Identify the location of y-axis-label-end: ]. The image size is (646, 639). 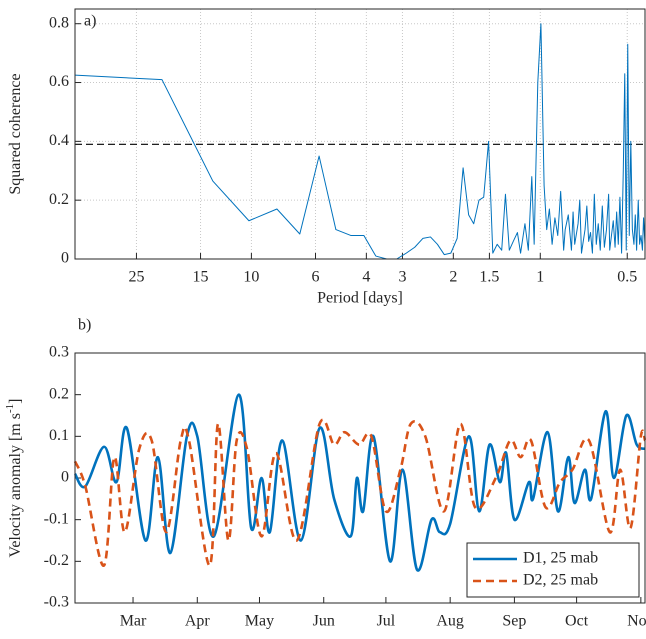
(15, 401).